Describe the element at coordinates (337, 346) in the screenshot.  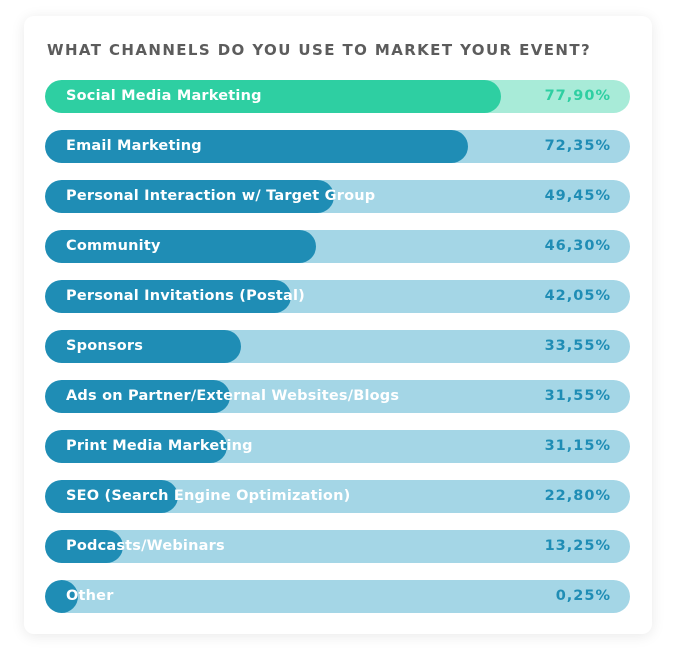
I see `bar-row: Sponsors 33,55%` at that location.